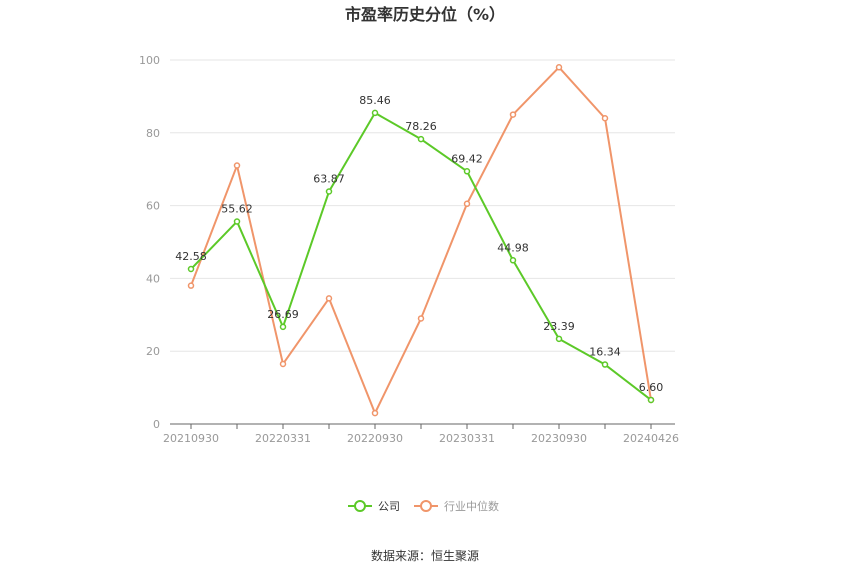  Describe the element at coordinates (467, 438) in the screenshot. I see `x-tick-label: 20230331` at that location.